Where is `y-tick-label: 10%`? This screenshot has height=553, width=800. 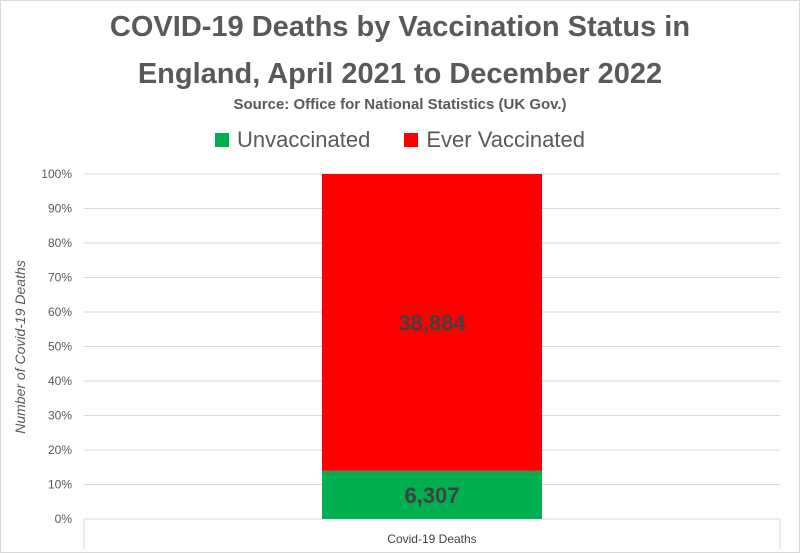 y-tick-label: 10% is located at coordinates (60, 485).